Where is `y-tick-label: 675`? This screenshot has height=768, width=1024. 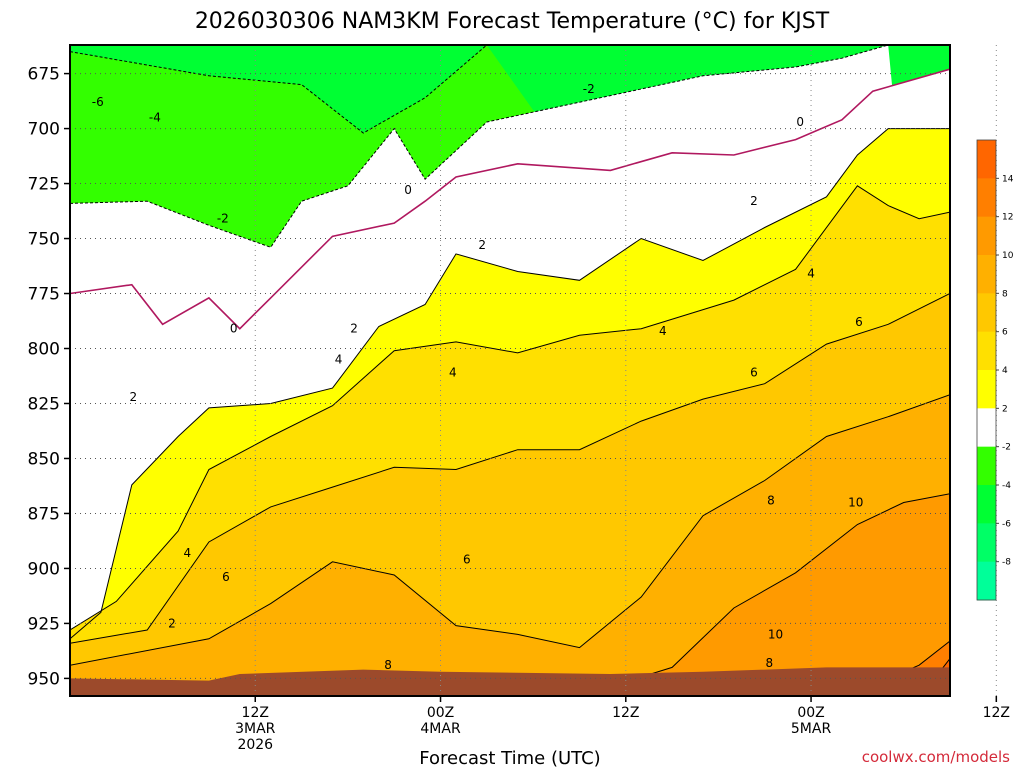 y-tick-label: 675 is located at coordinates (44, 75).